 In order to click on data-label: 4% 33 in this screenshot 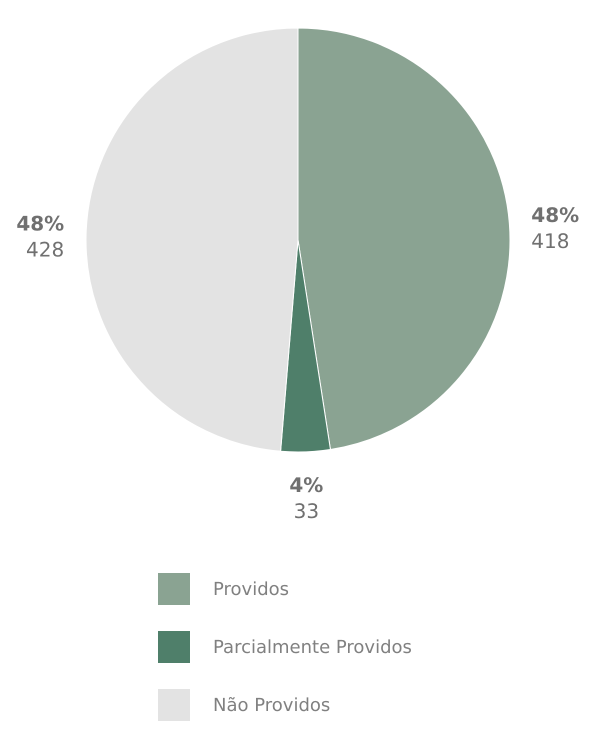, I will do `click(306, 497)`.